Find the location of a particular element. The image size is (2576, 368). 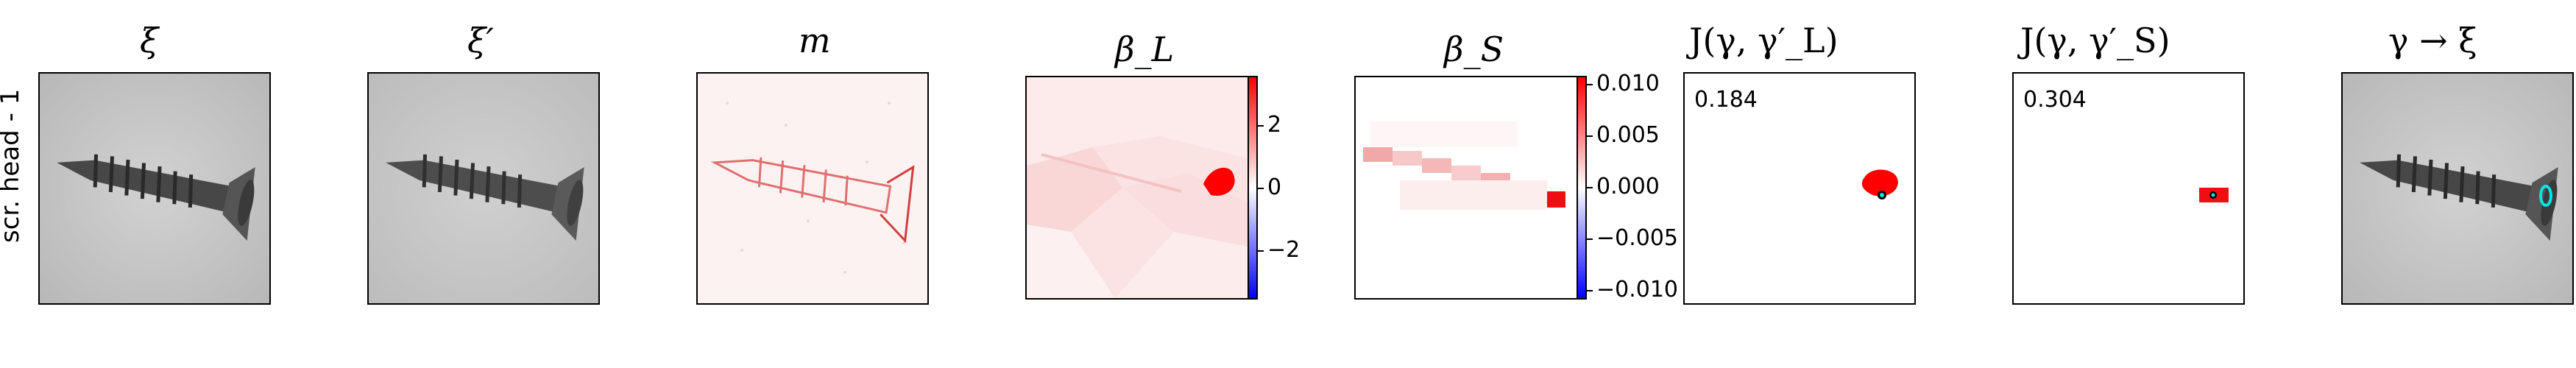

panel-gamma-to-xi is located at coordinates (2457, 188).